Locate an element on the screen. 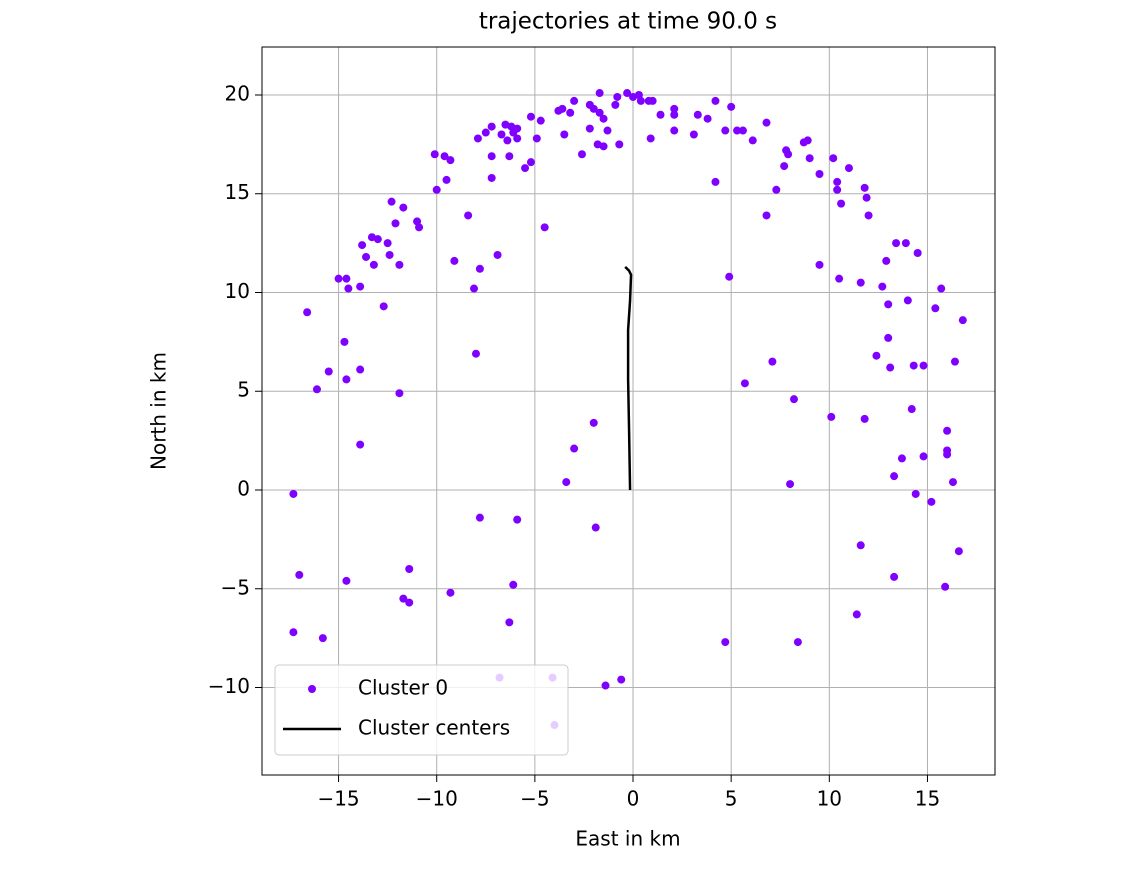  y-tick-label: −5 is located at coordinates (235, 587).